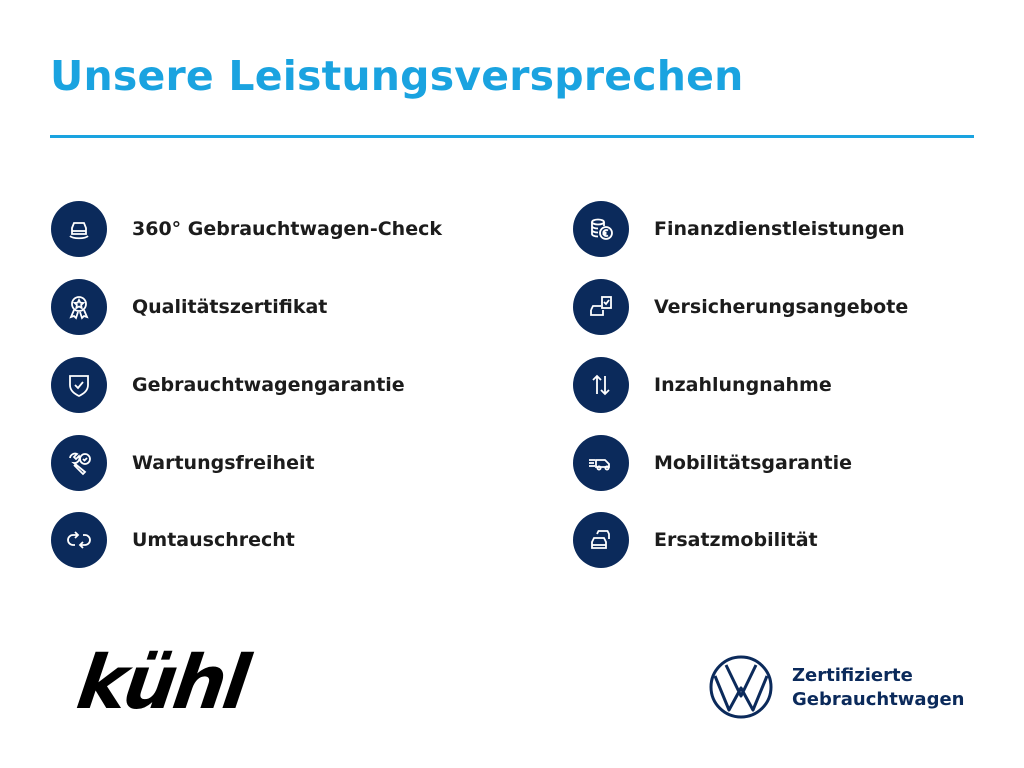 The image size is (1024, 768). I want to click on service-item: Inzahlungnahme, so click(702, 385).